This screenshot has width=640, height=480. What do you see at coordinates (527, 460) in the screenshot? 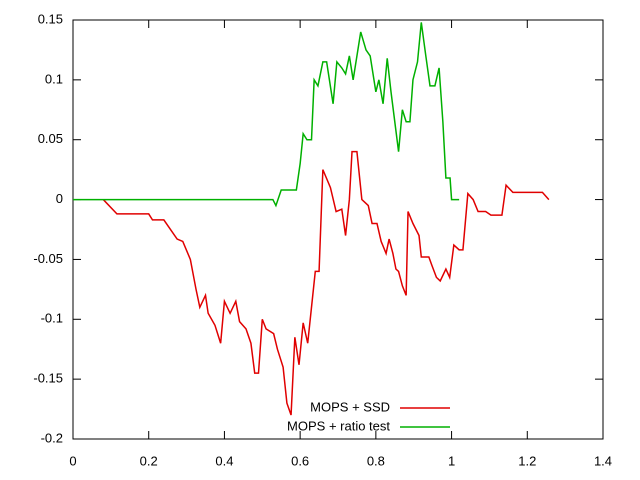
I see `x-tick-label: 1.2` at bounding box center [527, 460].